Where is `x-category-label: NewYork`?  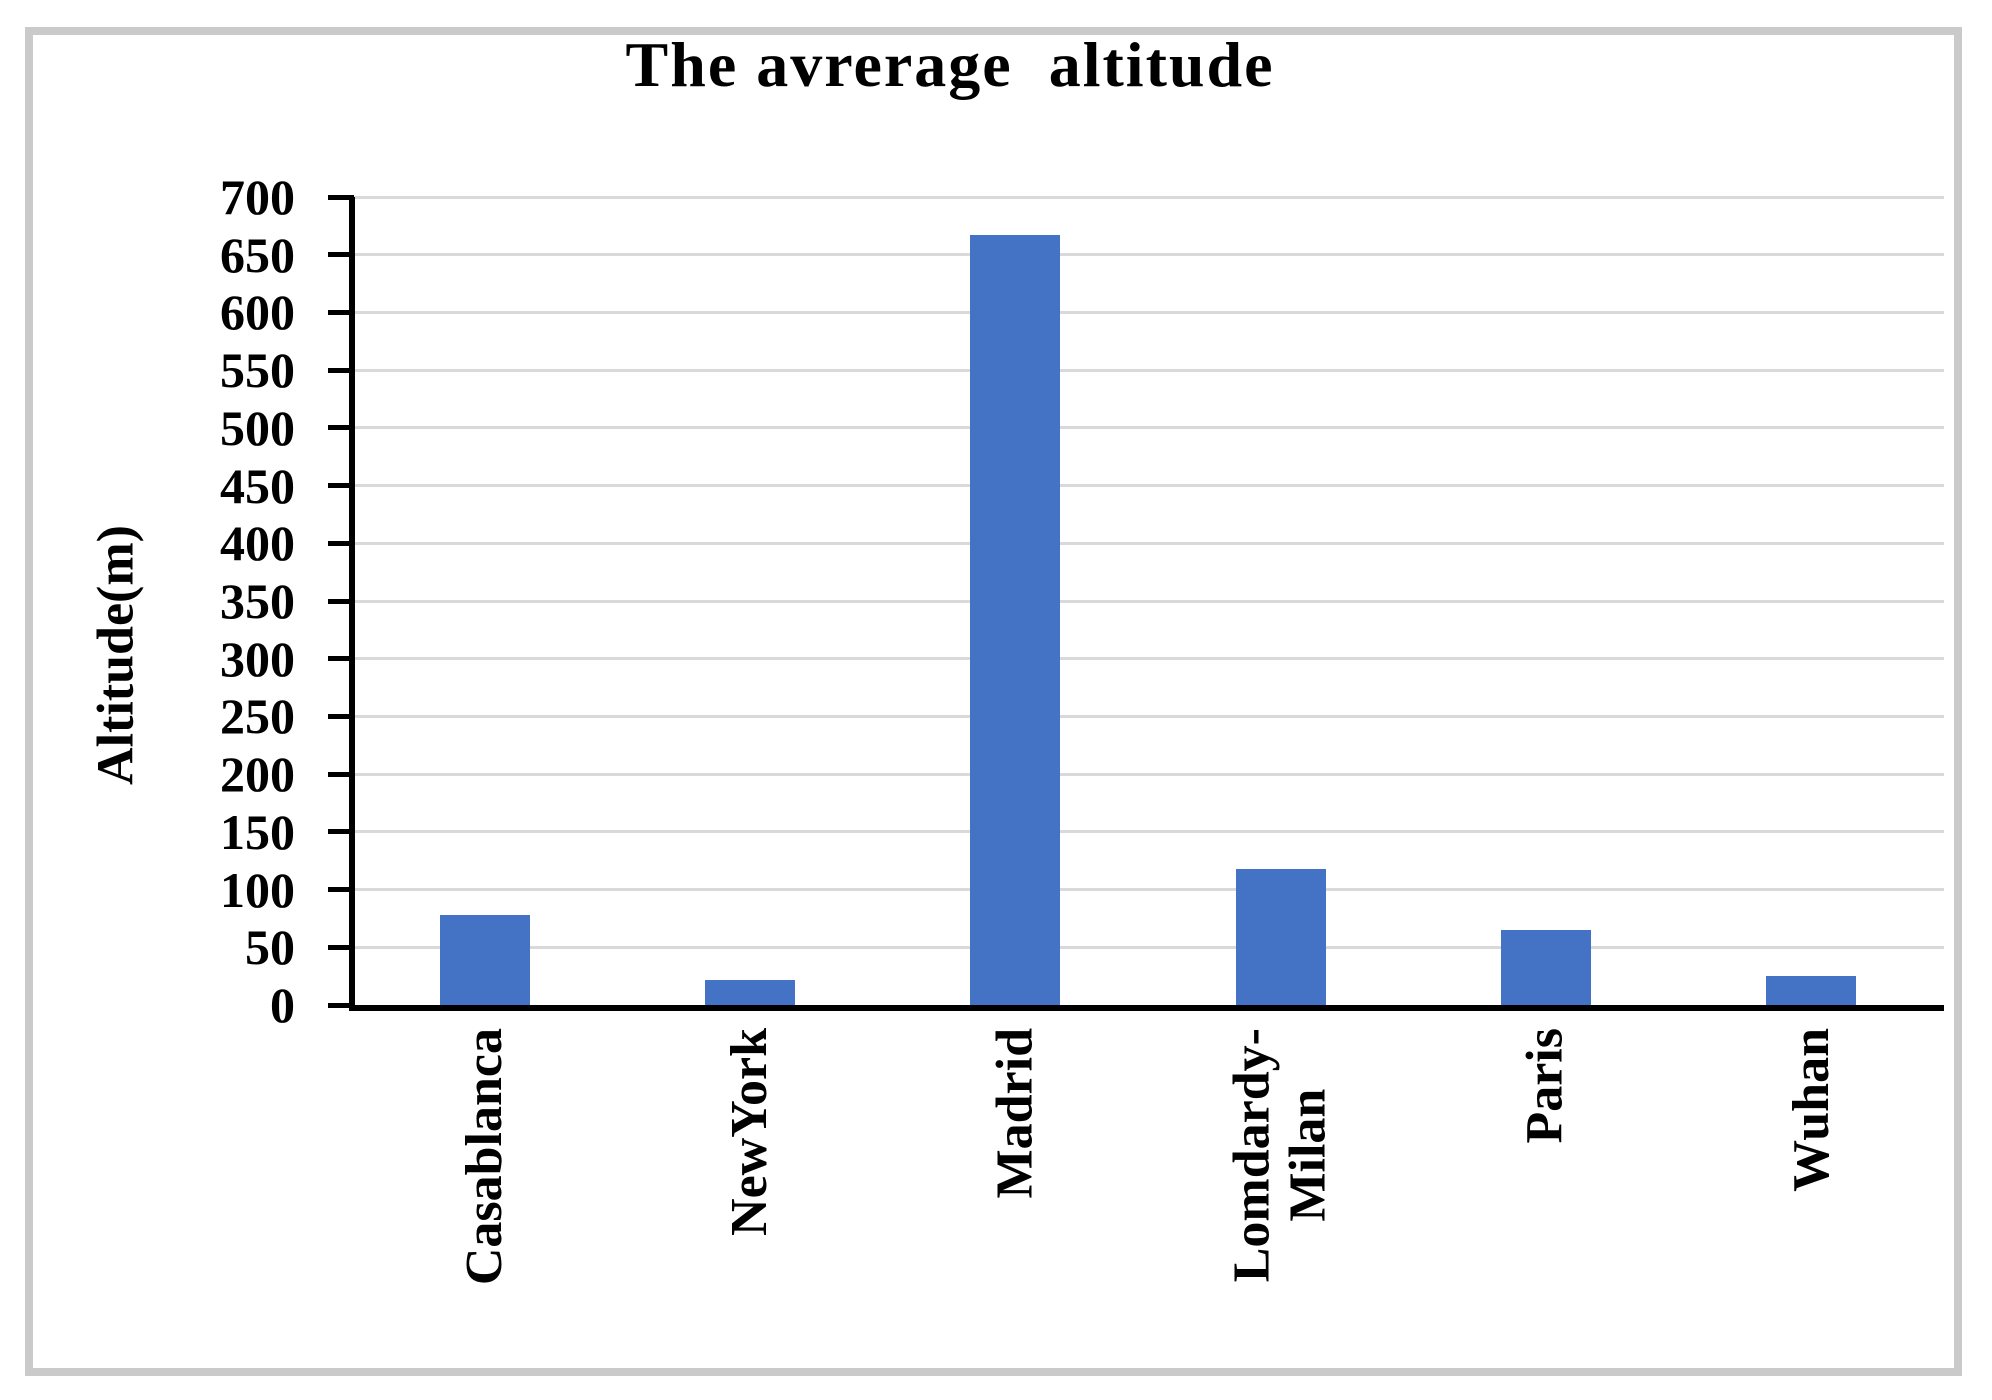
x-category-label: NewYork is located at coordinates (749, 1132).